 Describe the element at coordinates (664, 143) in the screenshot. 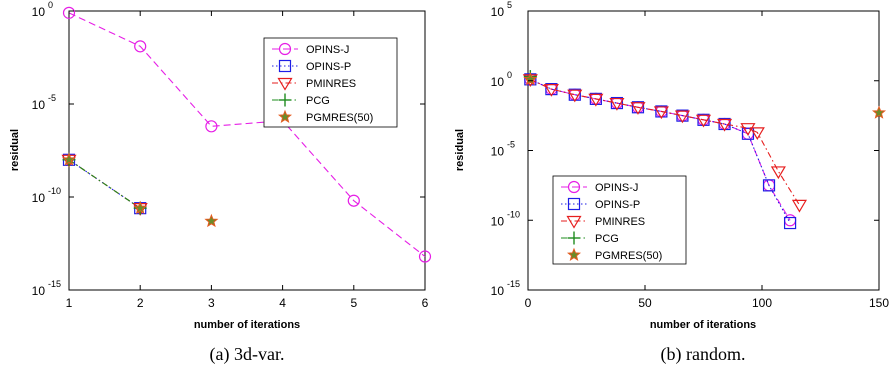

I see `series-pminres` at that location.